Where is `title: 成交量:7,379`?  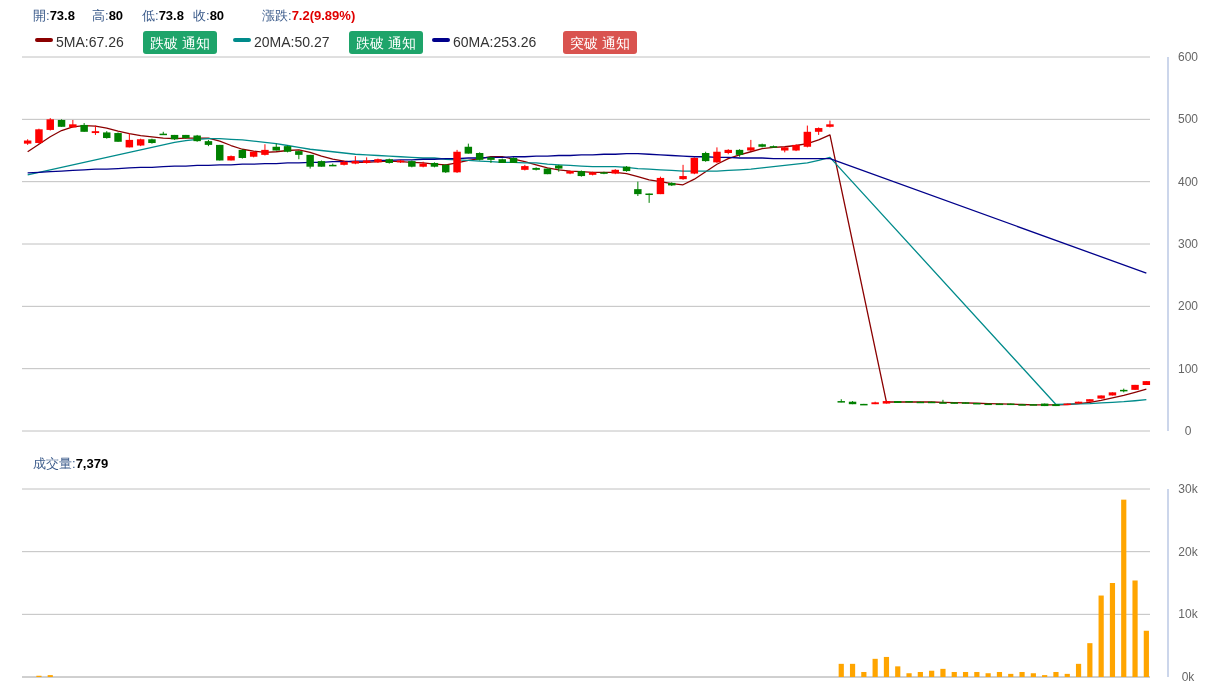
title: 成交量:7,379 is located at coordinates (71, 463).